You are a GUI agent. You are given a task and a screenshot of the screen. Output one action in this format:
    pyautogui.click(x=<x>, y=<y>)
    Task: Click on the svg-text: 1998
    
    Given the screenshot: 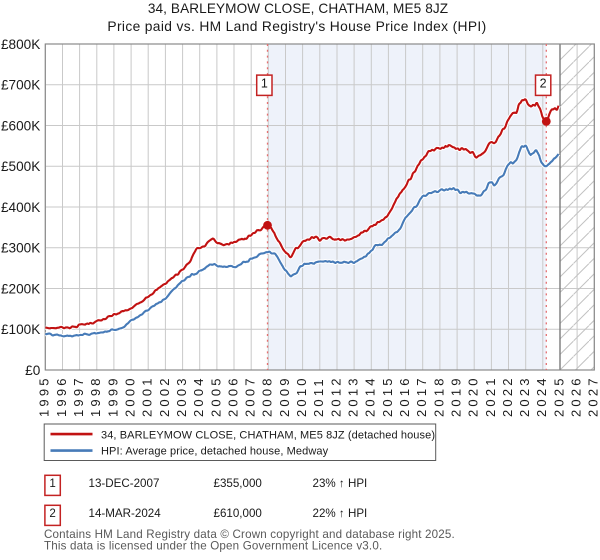 What is the action you would take?
    pyautogui.click(x=95, y=396)
    